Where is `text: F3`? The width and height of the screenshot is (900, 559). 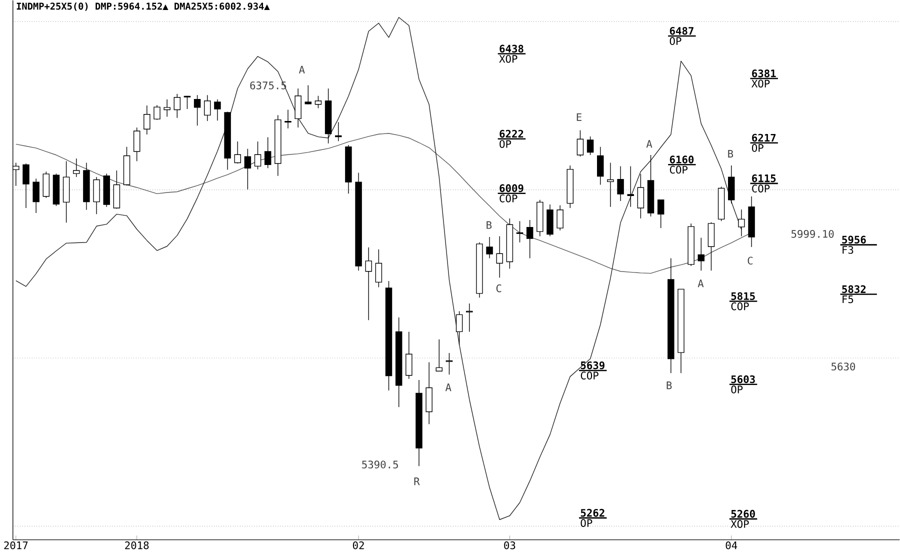 text: F3 is located at coordinates (848, 250).